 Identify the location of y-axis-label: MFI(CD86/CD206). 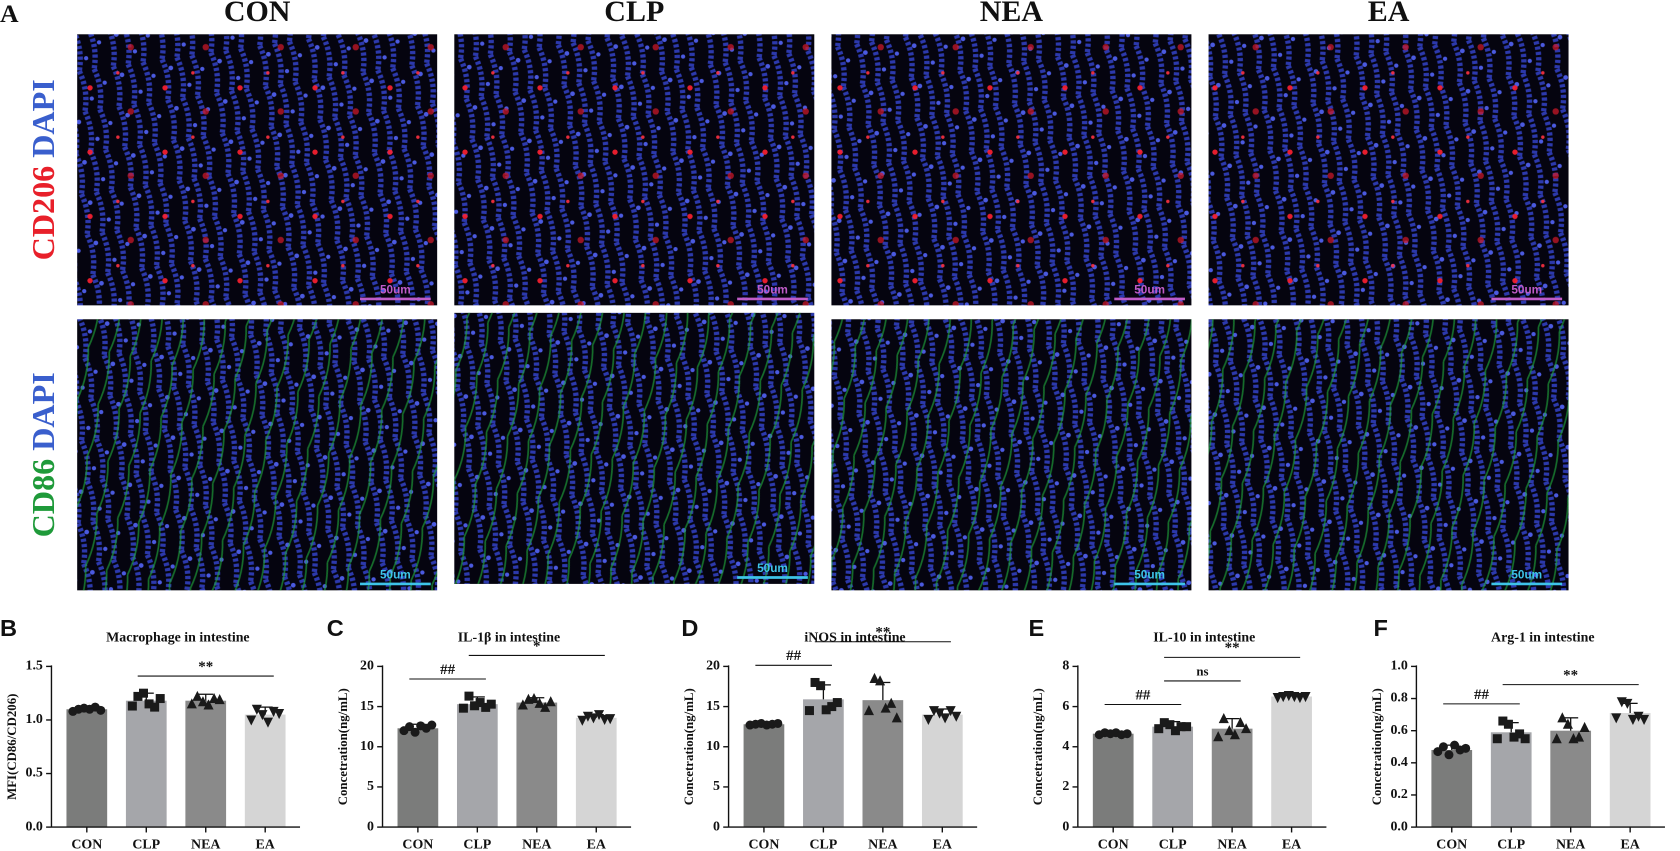
(12, 747).